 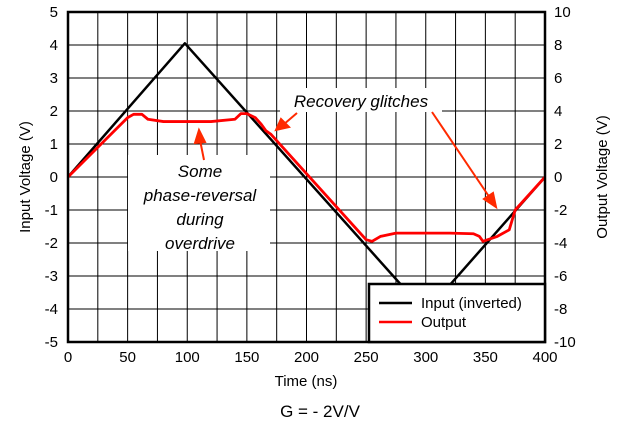 What do you see at coordinates (558, 111) in the screenshot?
I see `y2-tick-label: 4` at bounding box center [558, 111].